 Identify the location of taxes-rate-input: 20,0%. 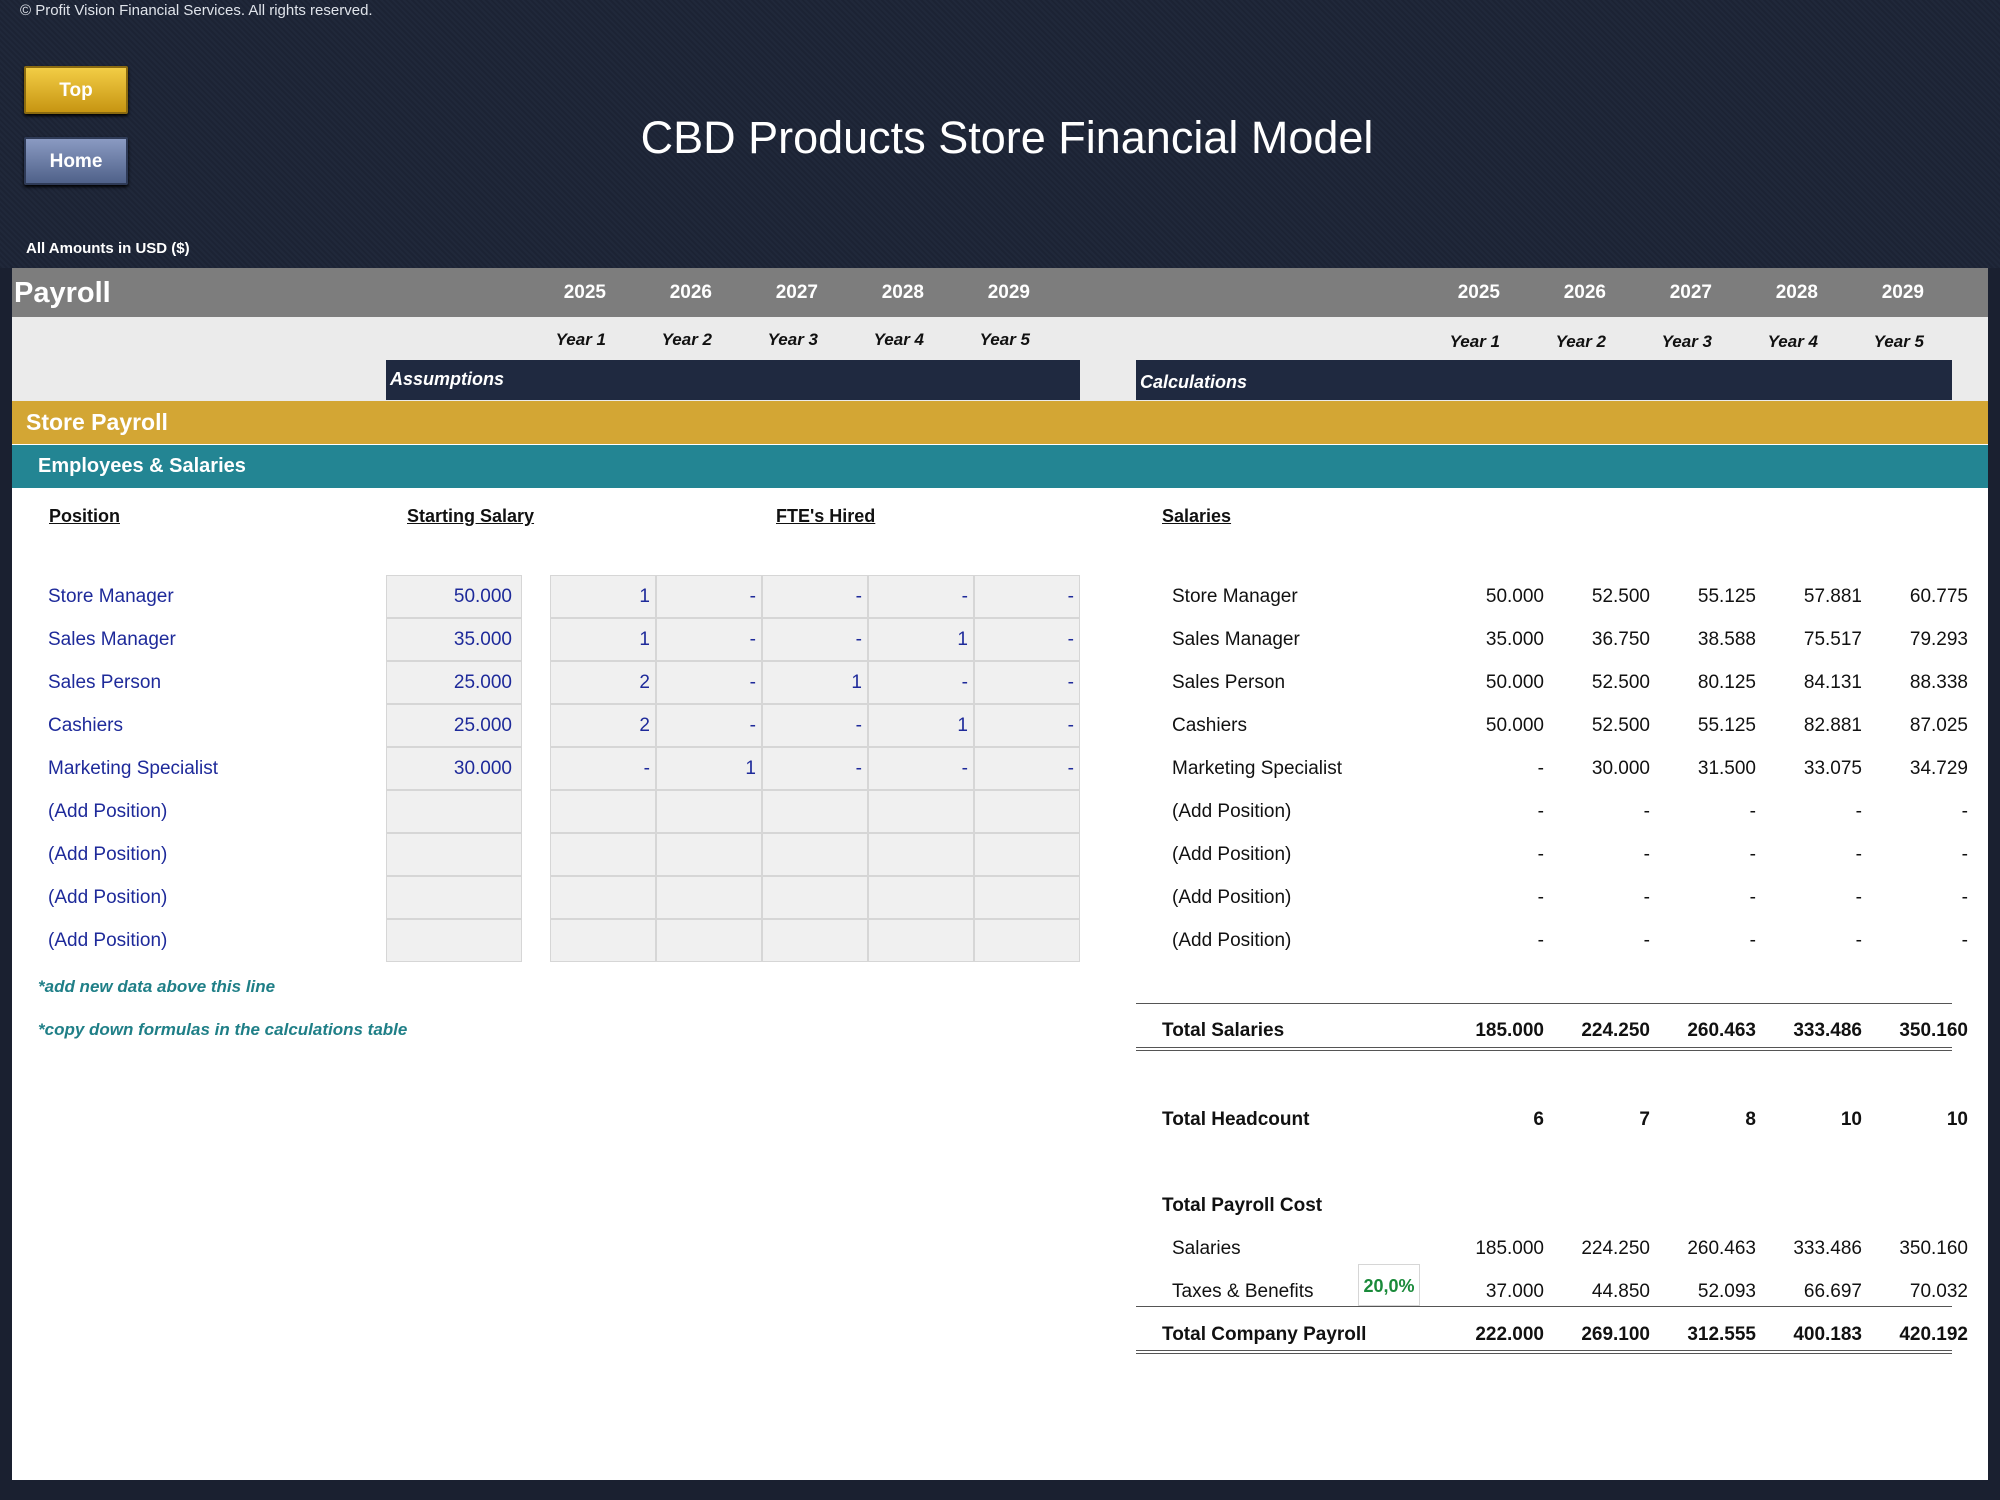
(1389, 1285).